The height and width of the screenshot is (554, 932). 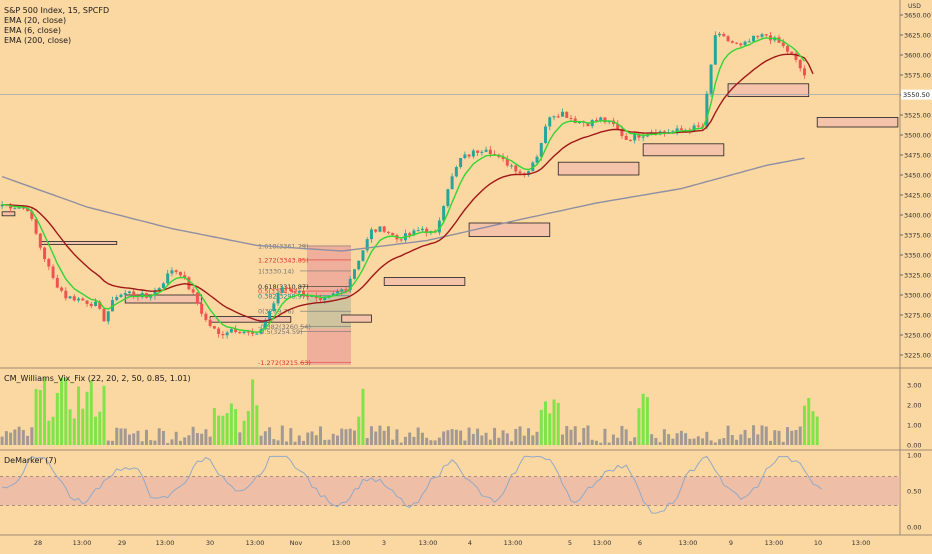 What do you see at coordinates (916, 95) in the screenshot?
I see `last-price-label: 3550.50` at bounding box center [916, 95].